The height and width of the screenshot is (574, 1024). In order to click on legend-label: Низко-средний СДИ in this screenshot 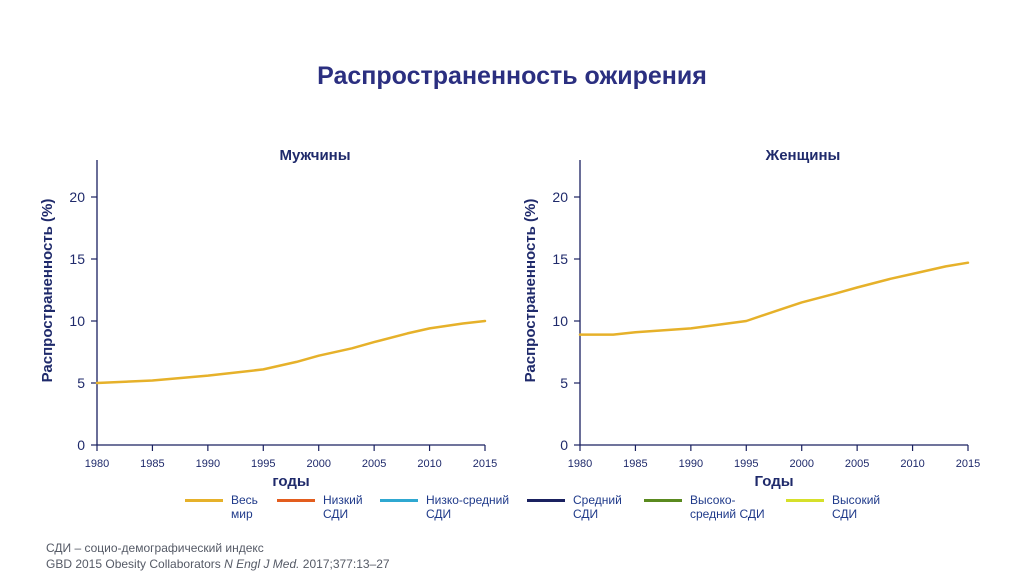, I will do `click(468, 507)`.